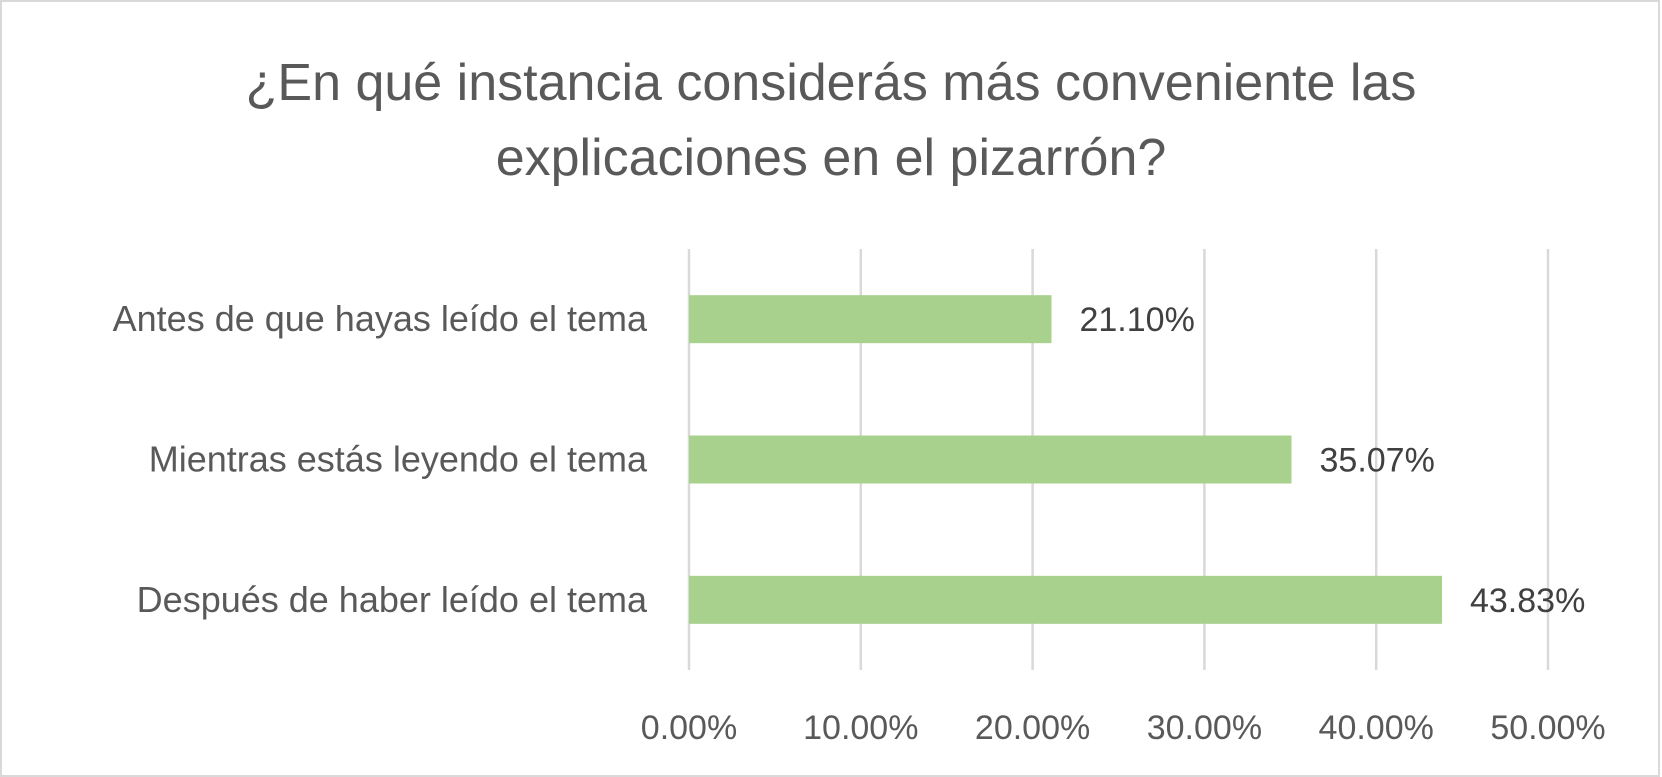 The width and height of the screenshot is (1662, 777). I want to click on chart-title-line-2: explicaciones en el pizarrón?, so click(831, 158).